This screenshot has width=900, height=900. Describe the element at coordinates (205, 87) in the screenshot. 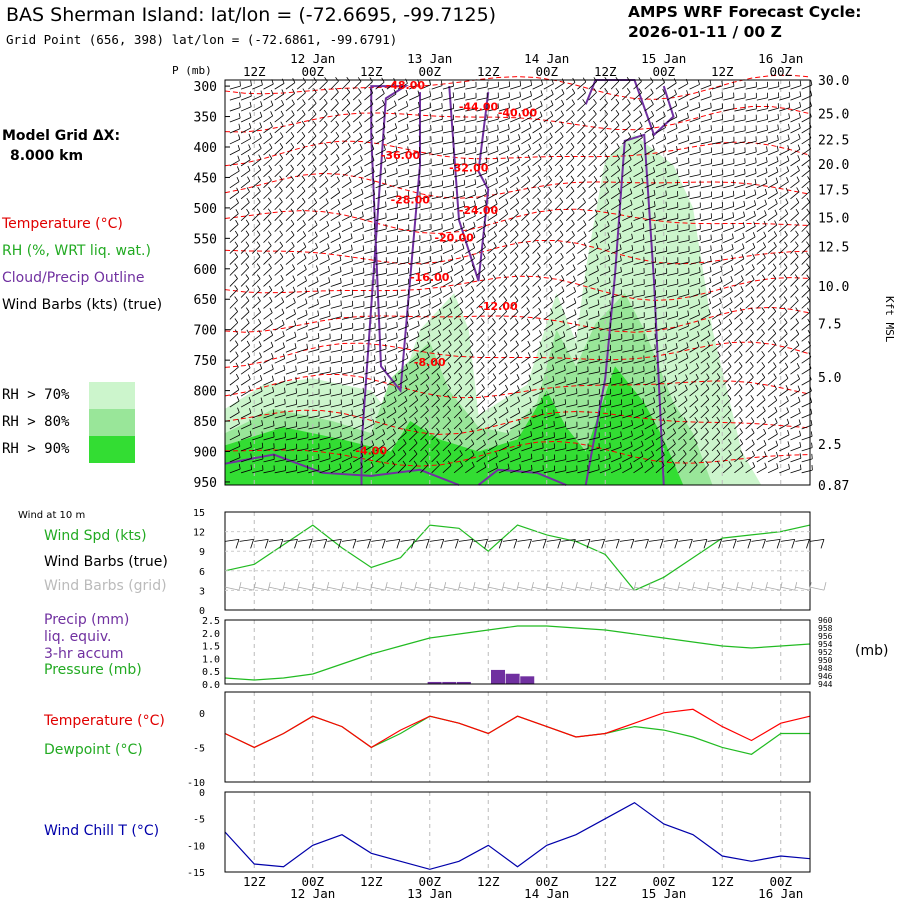

I see `pressure-tick-label: 300` at that location.